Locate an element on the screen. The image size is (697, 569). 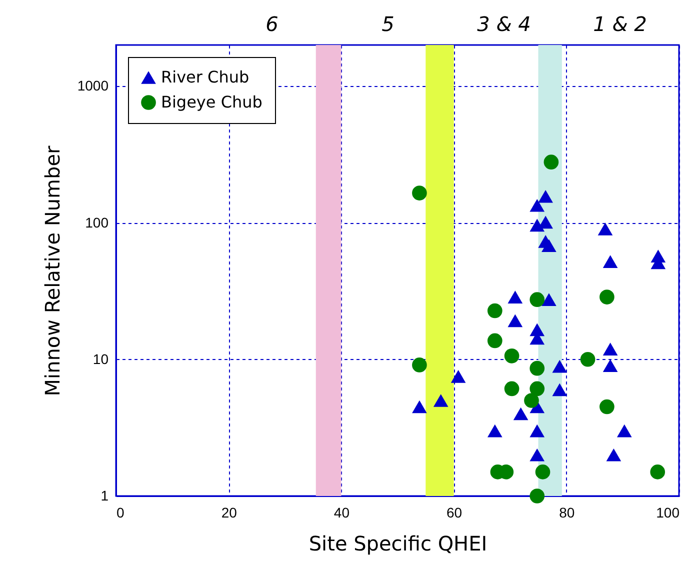
x-tick-label: 80 is located at coordinates (567, 512).